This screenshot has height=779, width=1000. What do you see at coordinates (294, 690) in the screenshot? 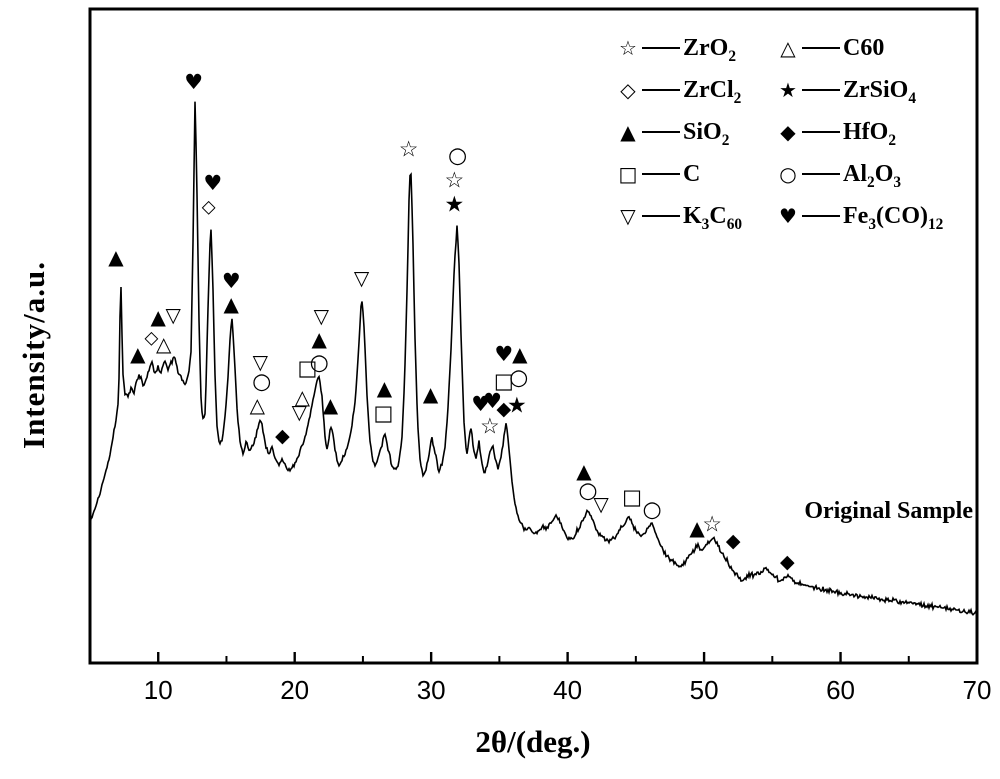
I see `x-tick-label: 20` at bounding box center [294, 690].